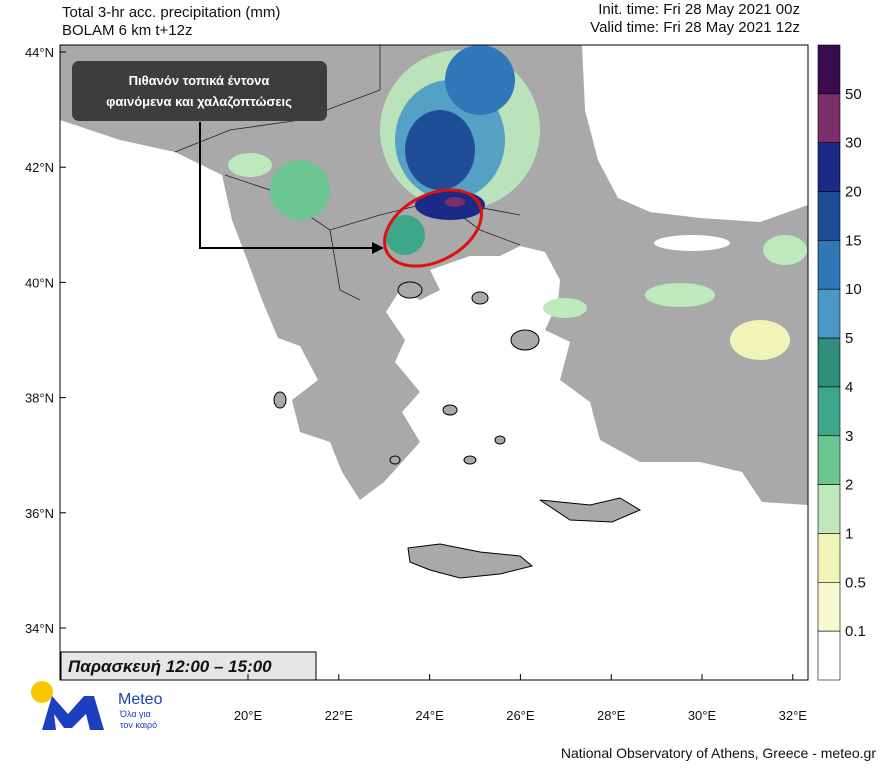  What do you see at coordinates (199, 80) in the screenshot?
I see `annotation-line: Πιθανόν τοπικά έντονα` at bounding box center [199, 80].